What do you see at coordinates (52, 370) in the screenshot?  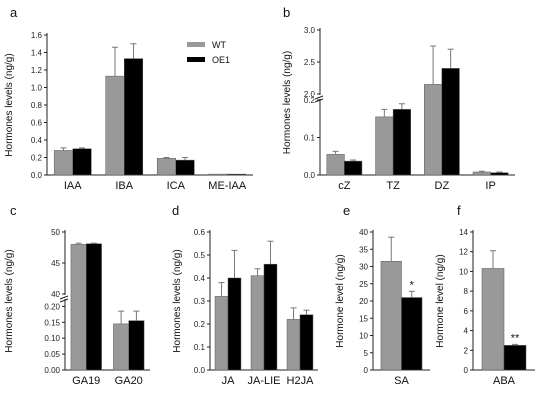 I see `y-tick-label: 0.00` at bounding box center [52, 370].